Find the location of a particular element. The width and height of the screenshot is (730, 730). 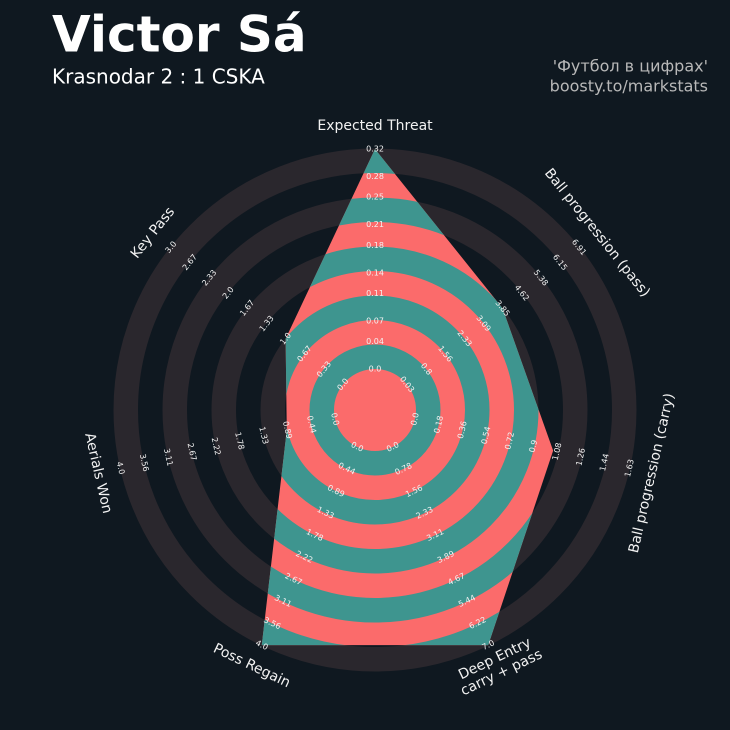

tick-label: 0.89 is located at coordinates (287, 429).